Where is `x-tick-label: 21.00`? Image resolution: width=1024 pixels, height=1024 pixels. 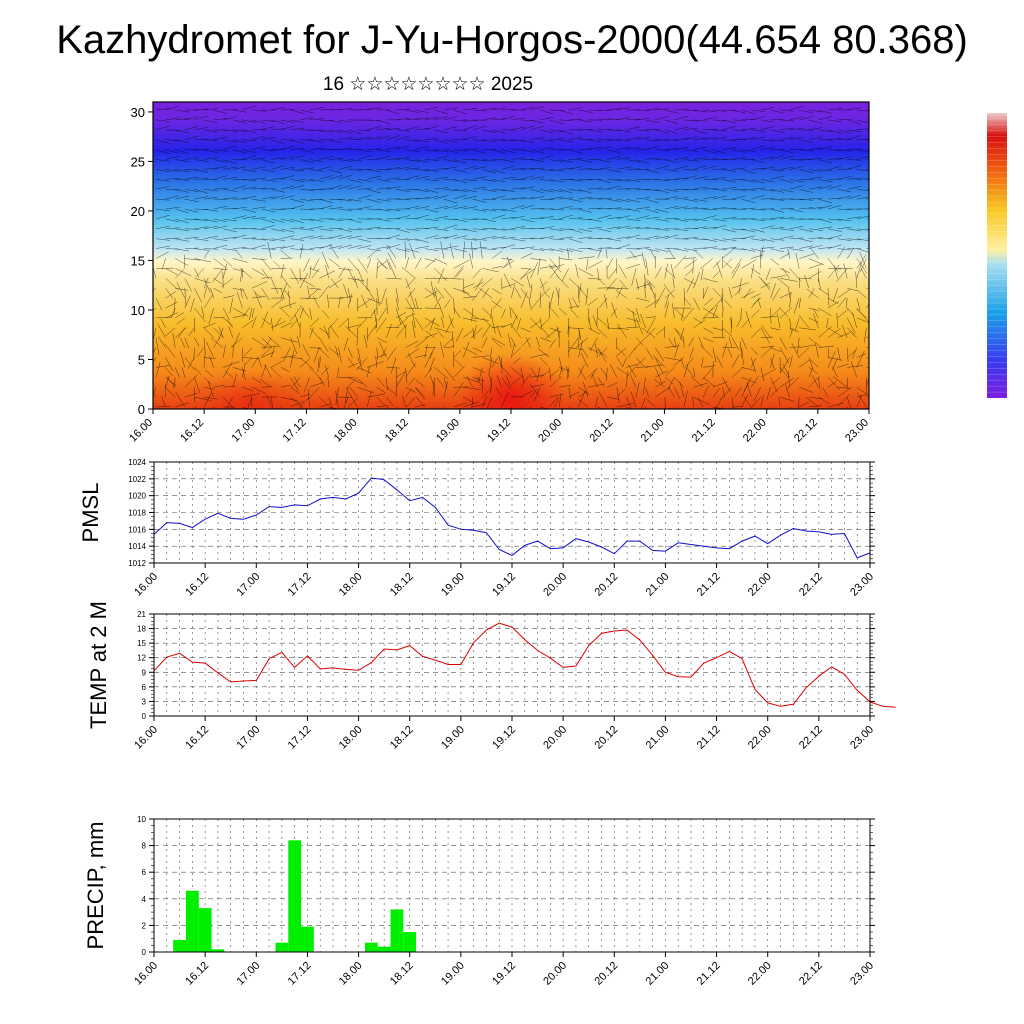
x-tick-label: 21.00 is located at coordinates (658, 585).